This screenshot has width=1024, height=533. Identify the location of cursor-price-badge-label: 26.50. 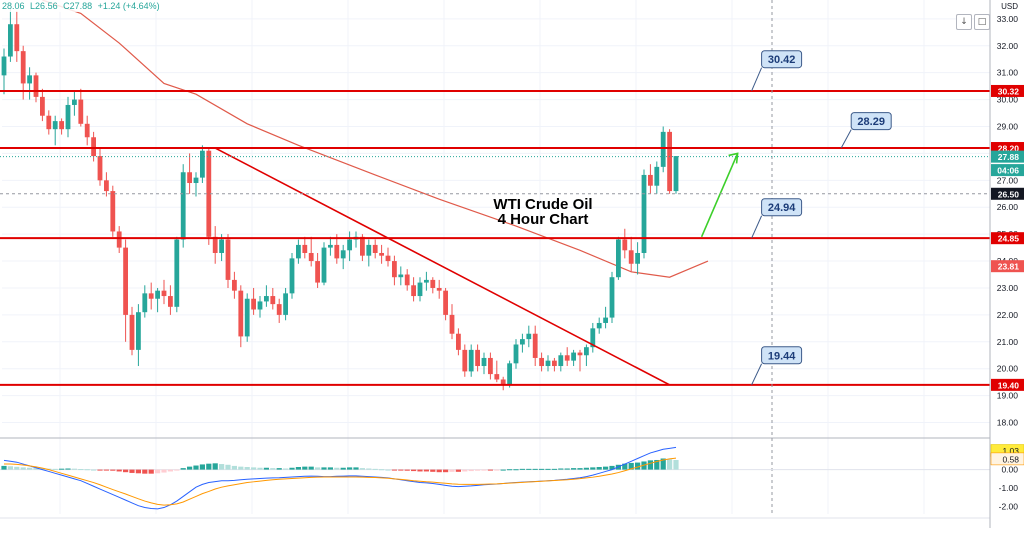
(1009, 194).